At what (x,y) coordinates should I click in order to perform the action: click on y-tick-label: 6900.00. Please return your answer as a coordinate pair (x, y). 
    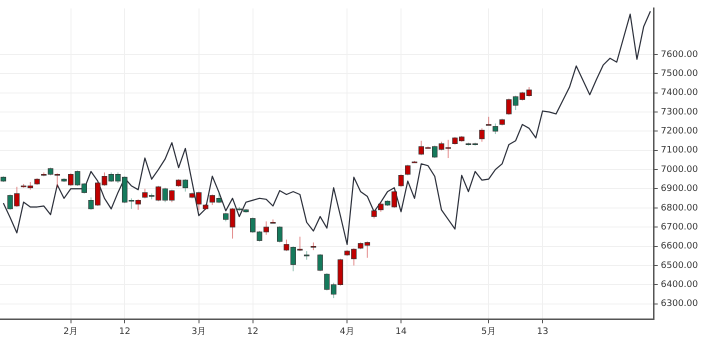
    Looking at the image, I should click on (679, 189).